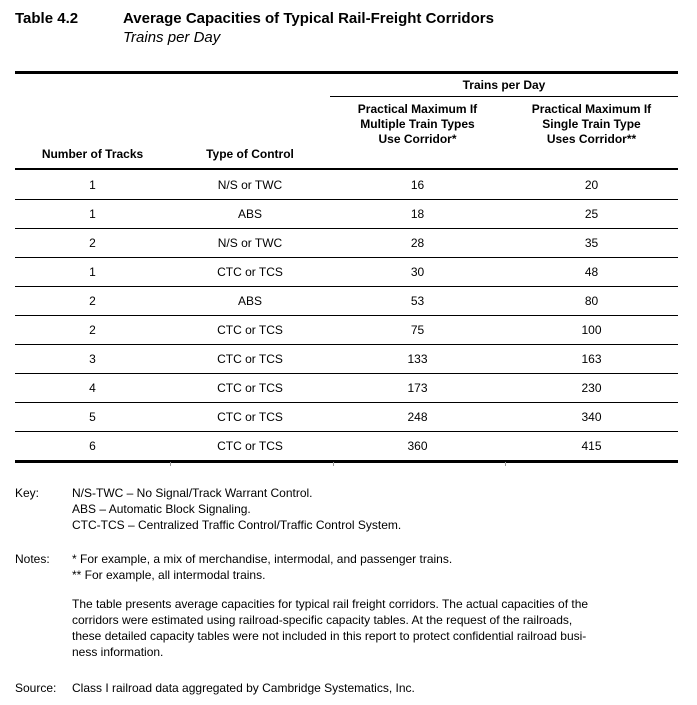  I want to click on cell-max-single: 48, so click(591, 272).